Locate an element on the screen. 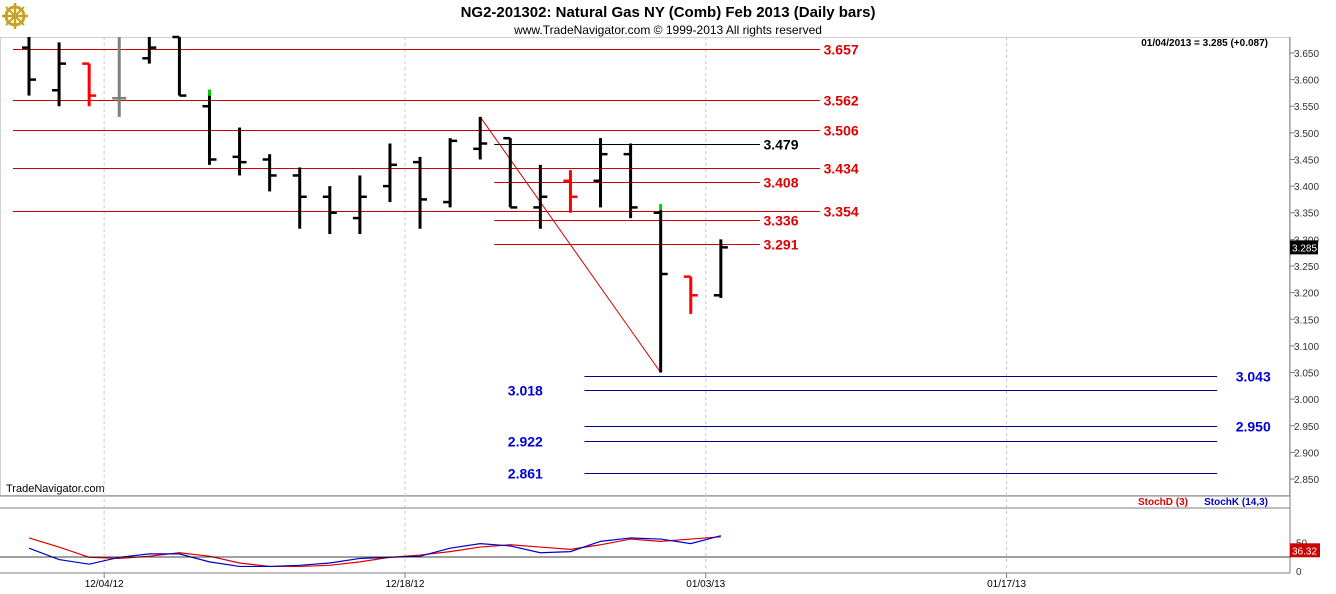 The height and width of the screenshot is (594, 1336). date-axis-label: 12/04/12 is located at coordinates (104, 584).